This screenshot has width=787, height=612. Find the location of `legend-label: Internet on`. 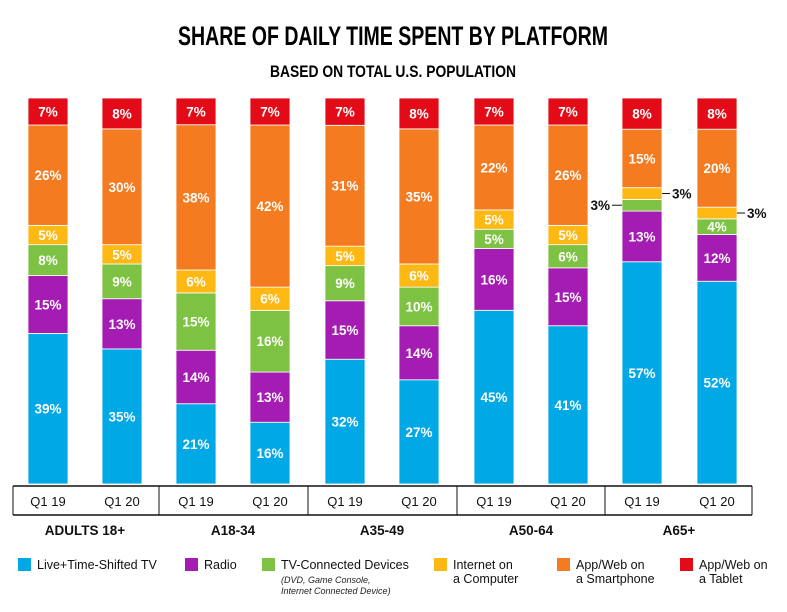

legend-label: Internet on is located at coordinates (483, 565).